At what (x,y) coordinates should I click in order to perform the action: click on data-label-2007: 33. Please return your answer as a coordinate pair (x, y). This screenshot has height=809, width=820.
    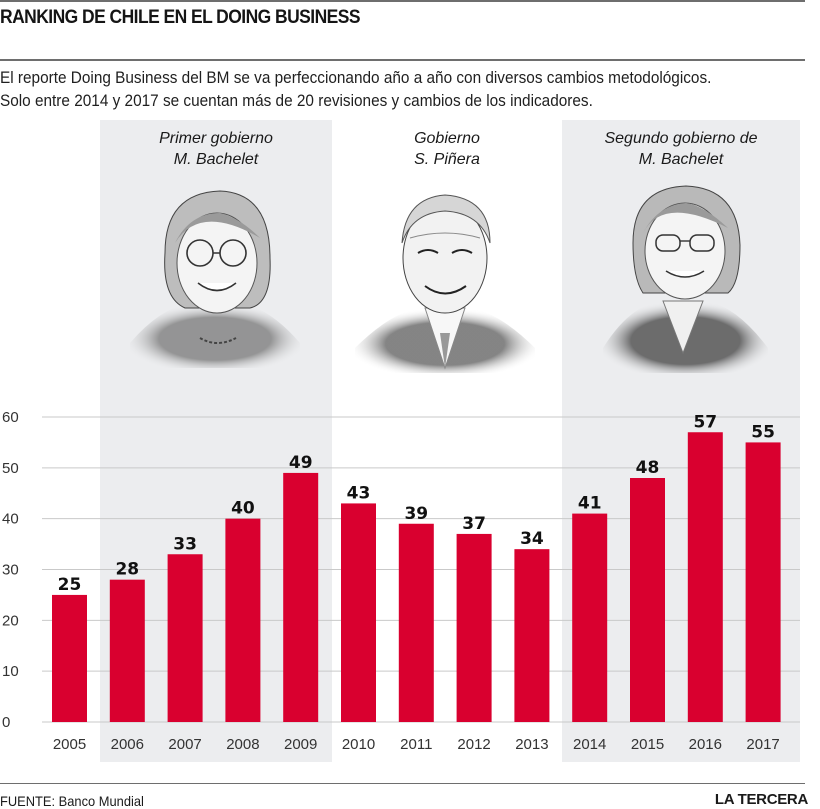
    Looking at the image, I should click on (185, 544).